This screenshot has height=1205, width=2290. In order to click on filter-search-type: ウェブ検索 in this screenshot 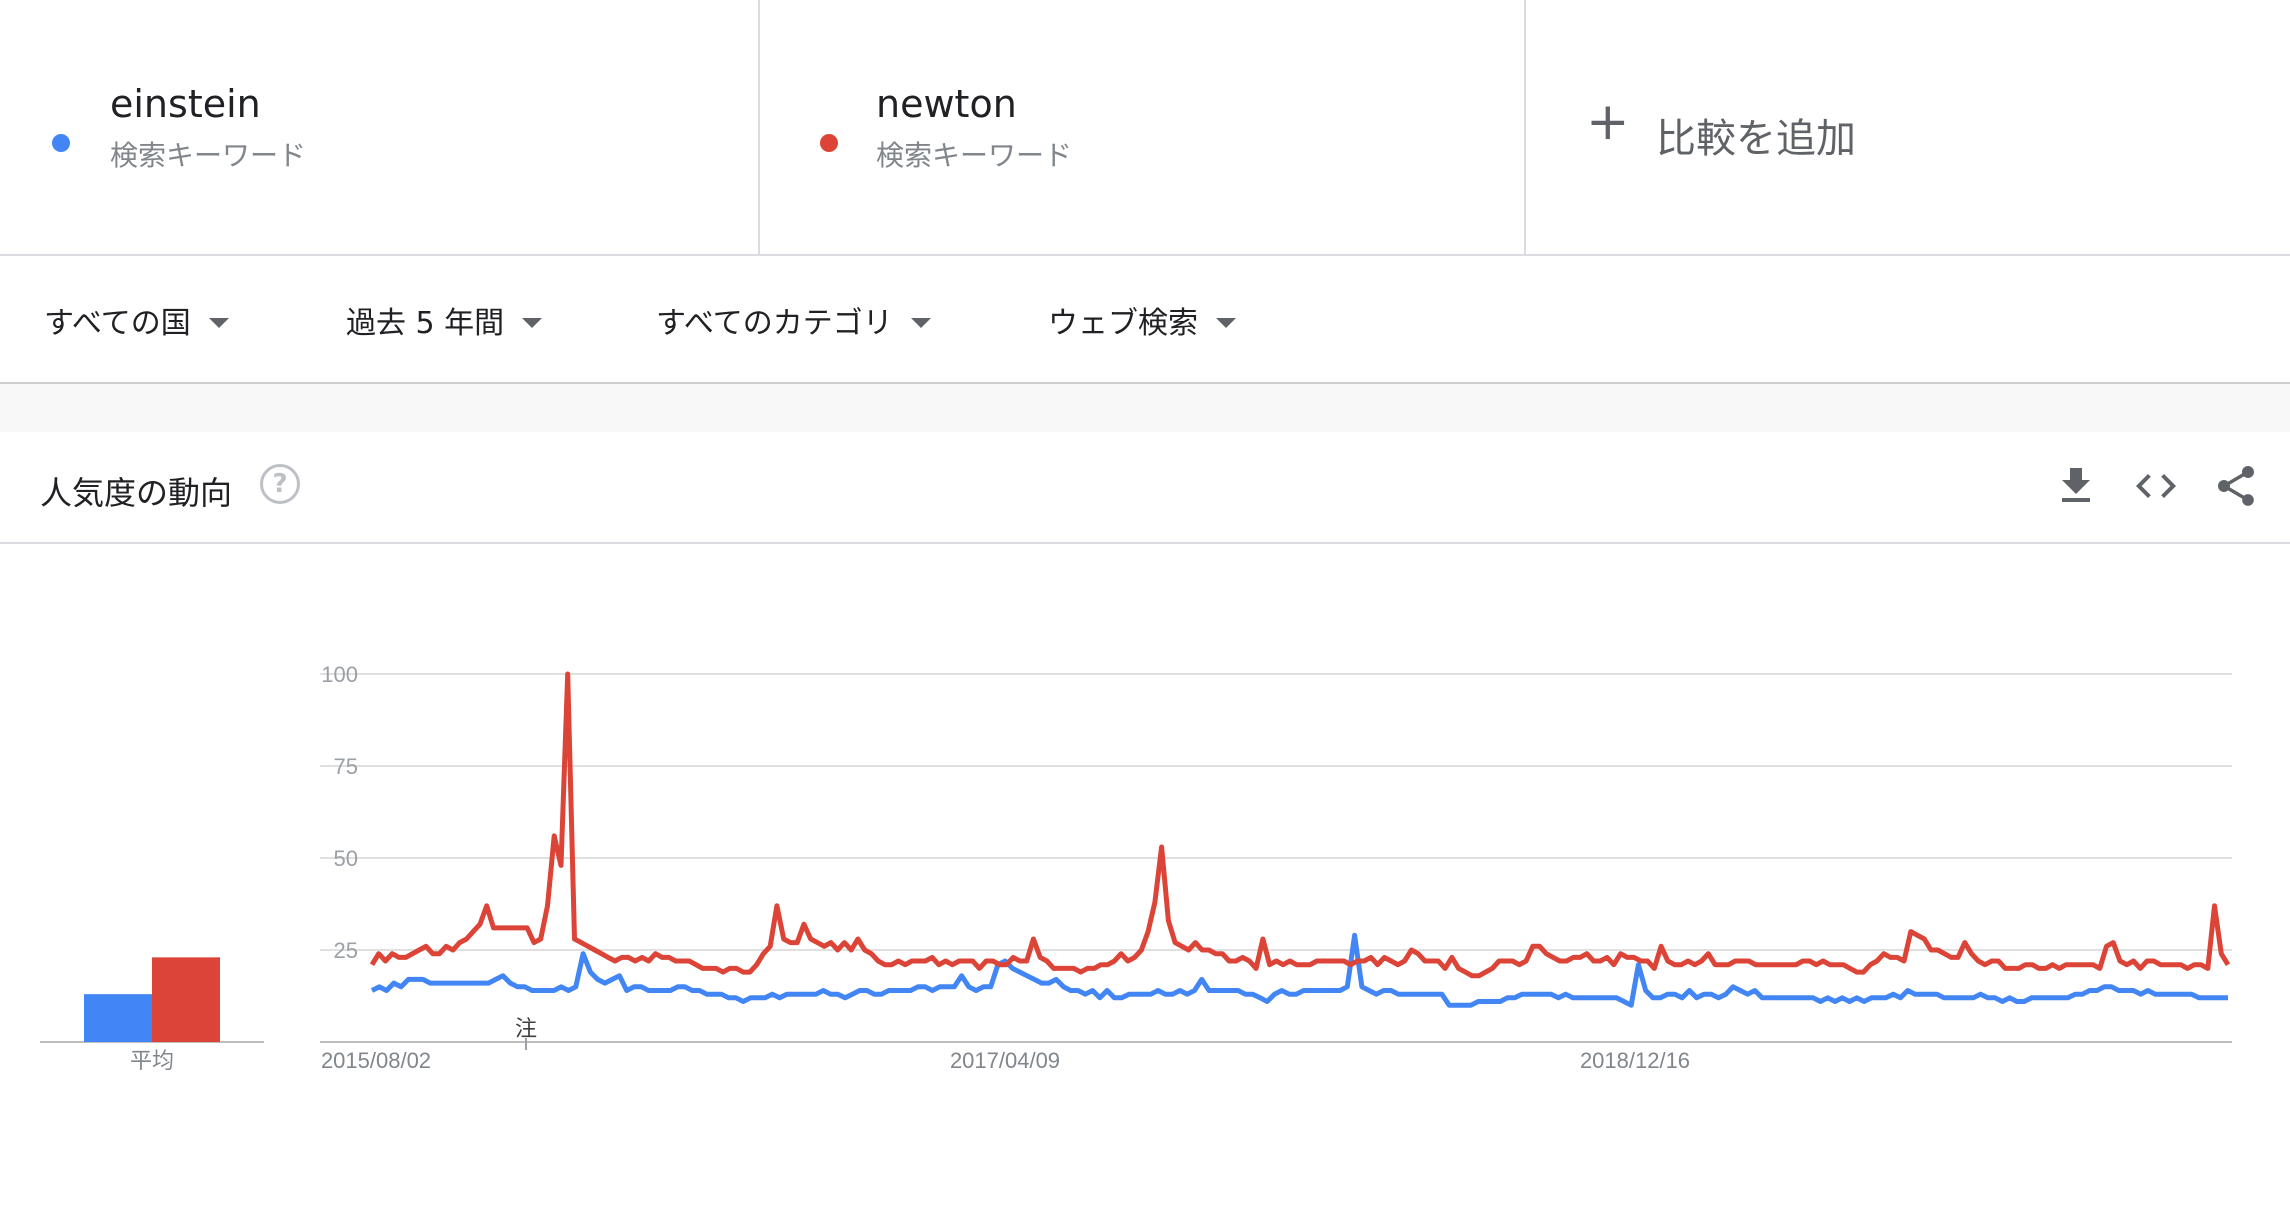, I will do `click(1142, 320)`.